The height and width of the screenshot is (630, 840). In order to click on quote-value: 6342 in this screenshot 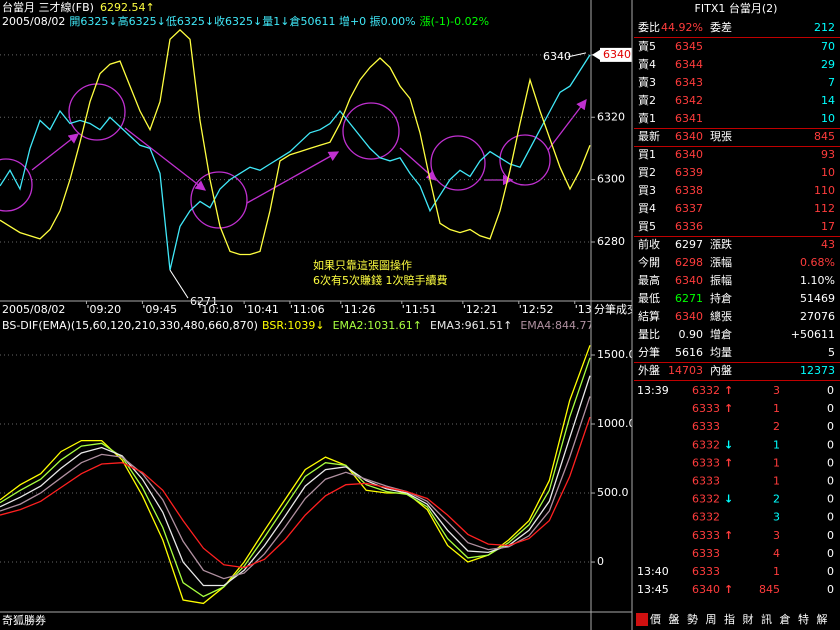, I will do `click(689, 100)`.